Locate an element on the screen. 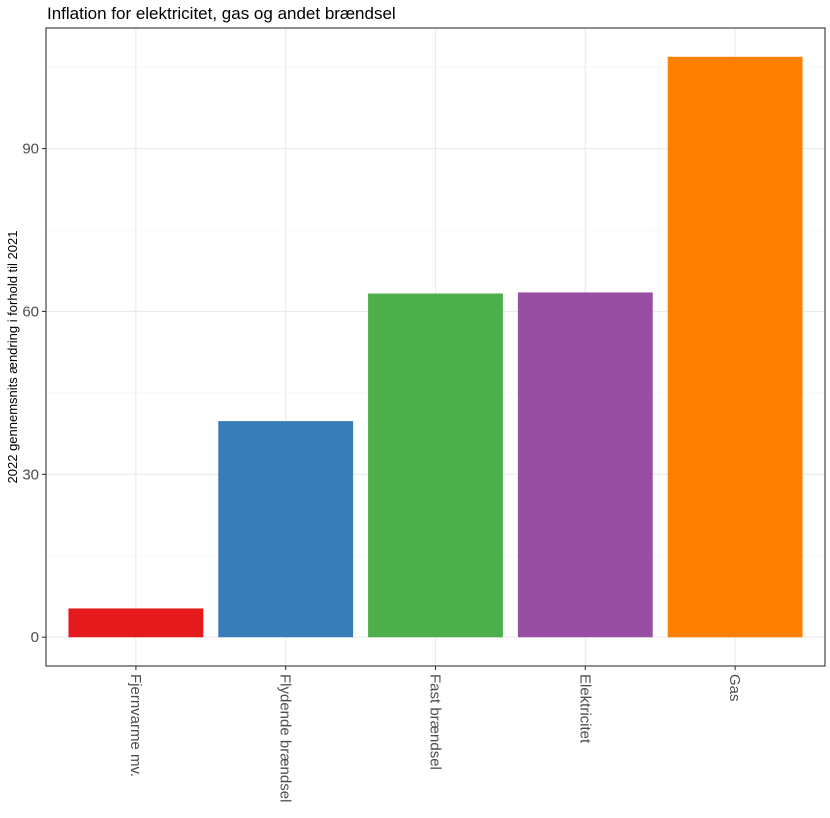 The height and width of the screenshot is (818, 830). x-tick-label: Fjernvarme mv. is located at coordinates (135, 725).